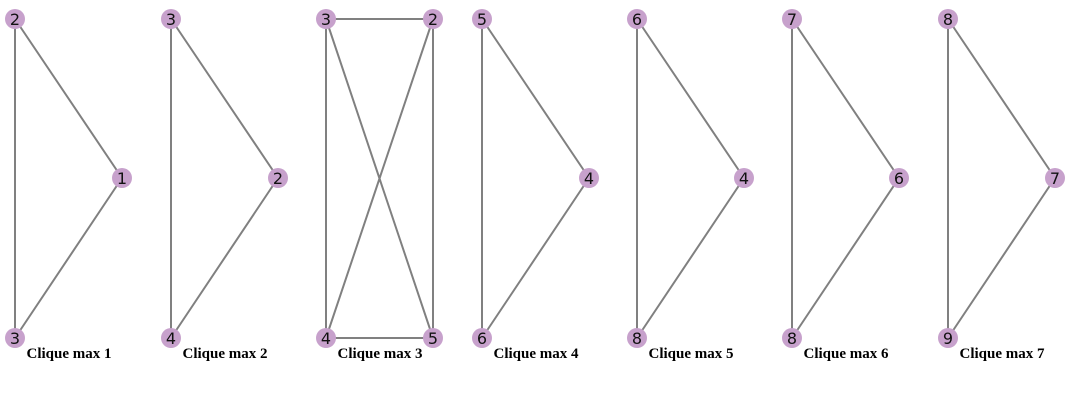 The width and height of the screenshot is (1074, 401). I want to click on clique-graph-3: 3 2 4 5 Clique max 3, so click(379, 185).